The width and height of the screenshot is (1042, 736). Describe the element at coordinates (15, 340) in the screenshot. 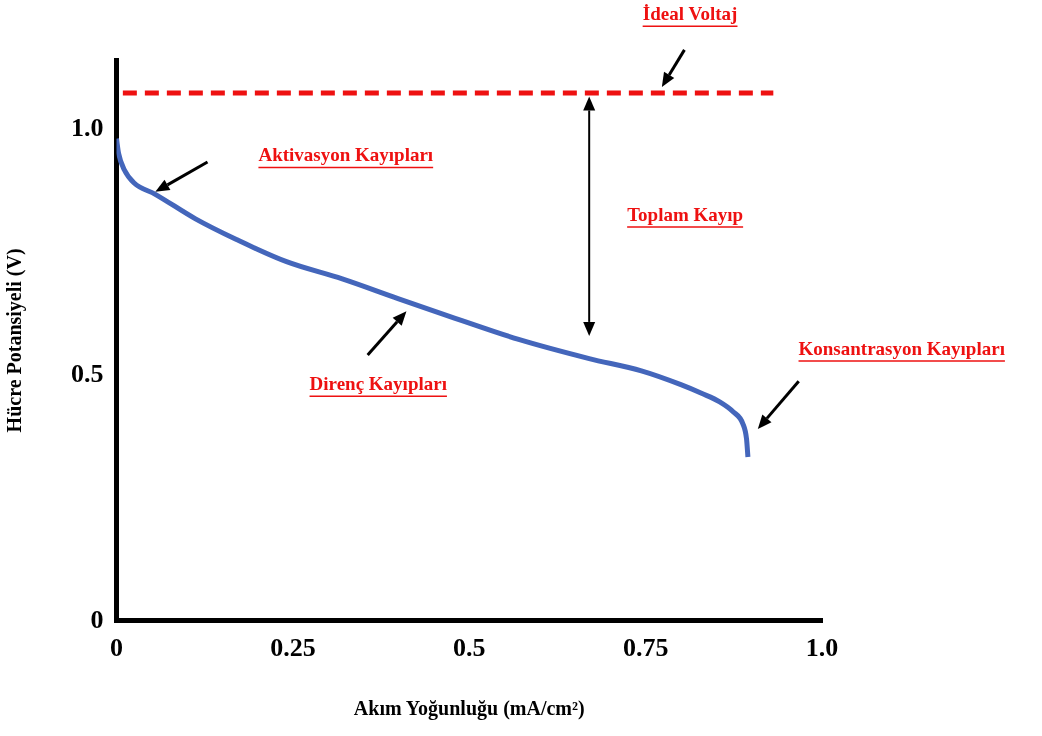

I see `y-axis-title: Hücre Potansiyeli (V)` at that location.